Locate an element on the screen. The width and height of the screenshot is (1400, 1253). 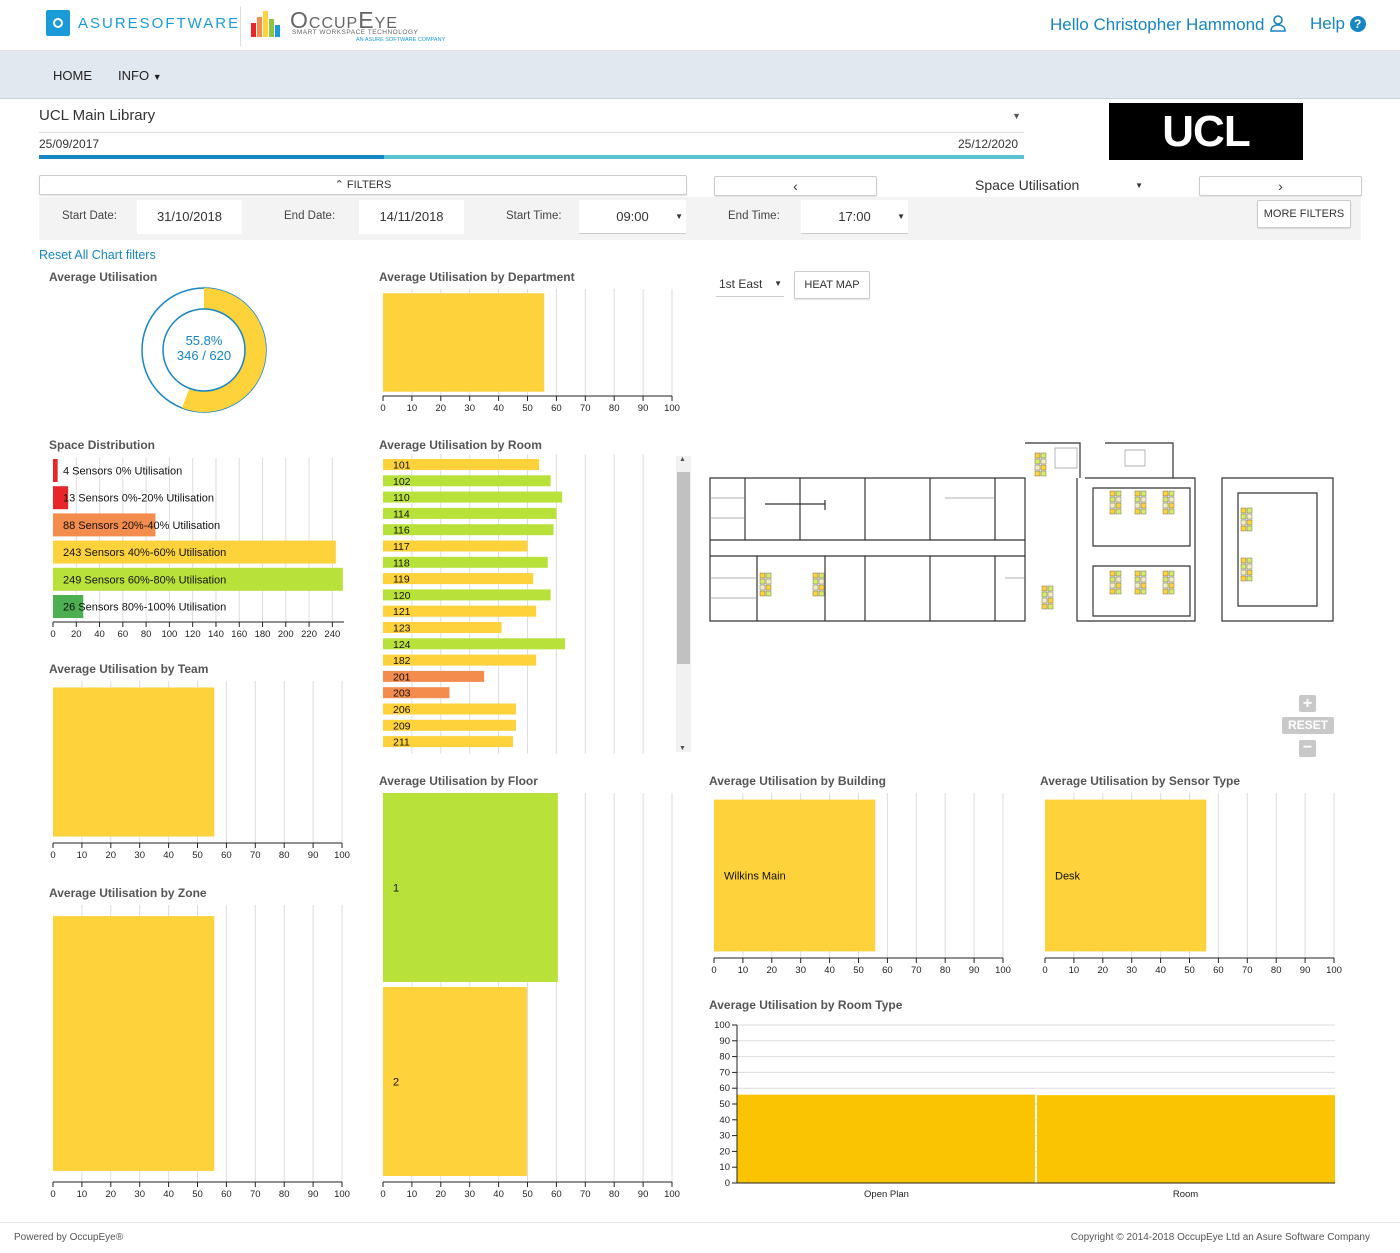
dept-chart: 0 10 20 30 40 50 60 70 80 90 100 is located at coordinates (530, 352).